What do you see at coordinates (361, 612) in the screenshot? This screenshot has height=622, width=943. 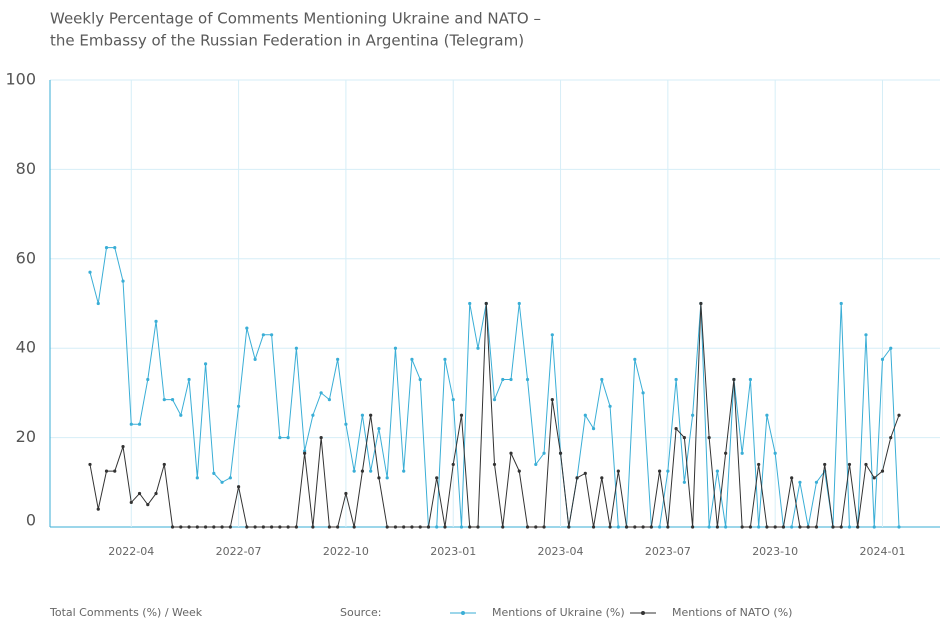 I see `source-label: Source:` at bounding box center [361, 612].